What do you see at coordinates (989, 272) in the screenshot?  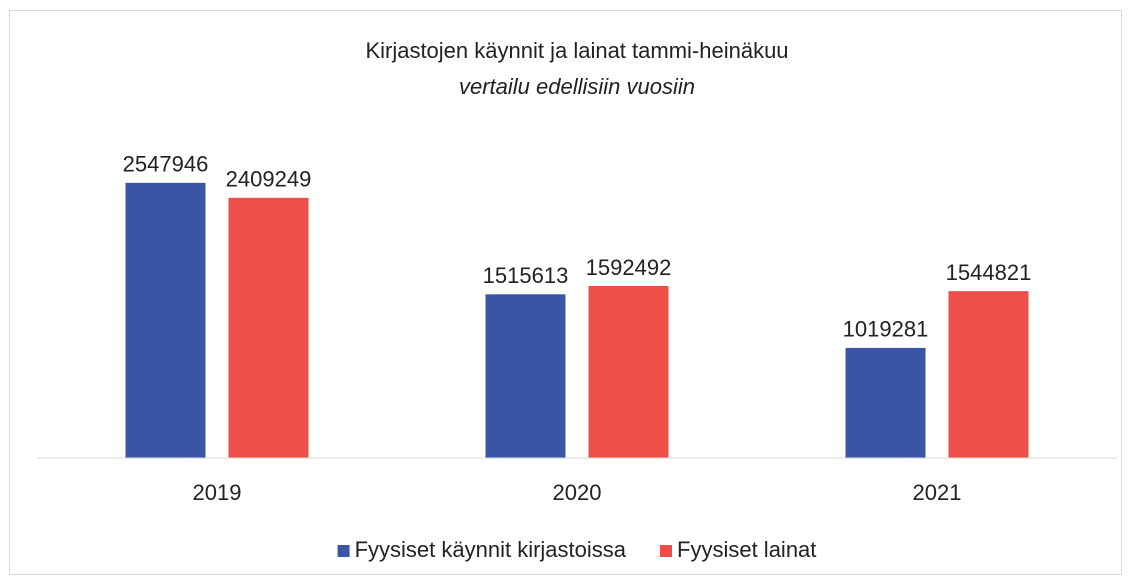 I see `data-label: 1544821` at bounding box center [989, 272].